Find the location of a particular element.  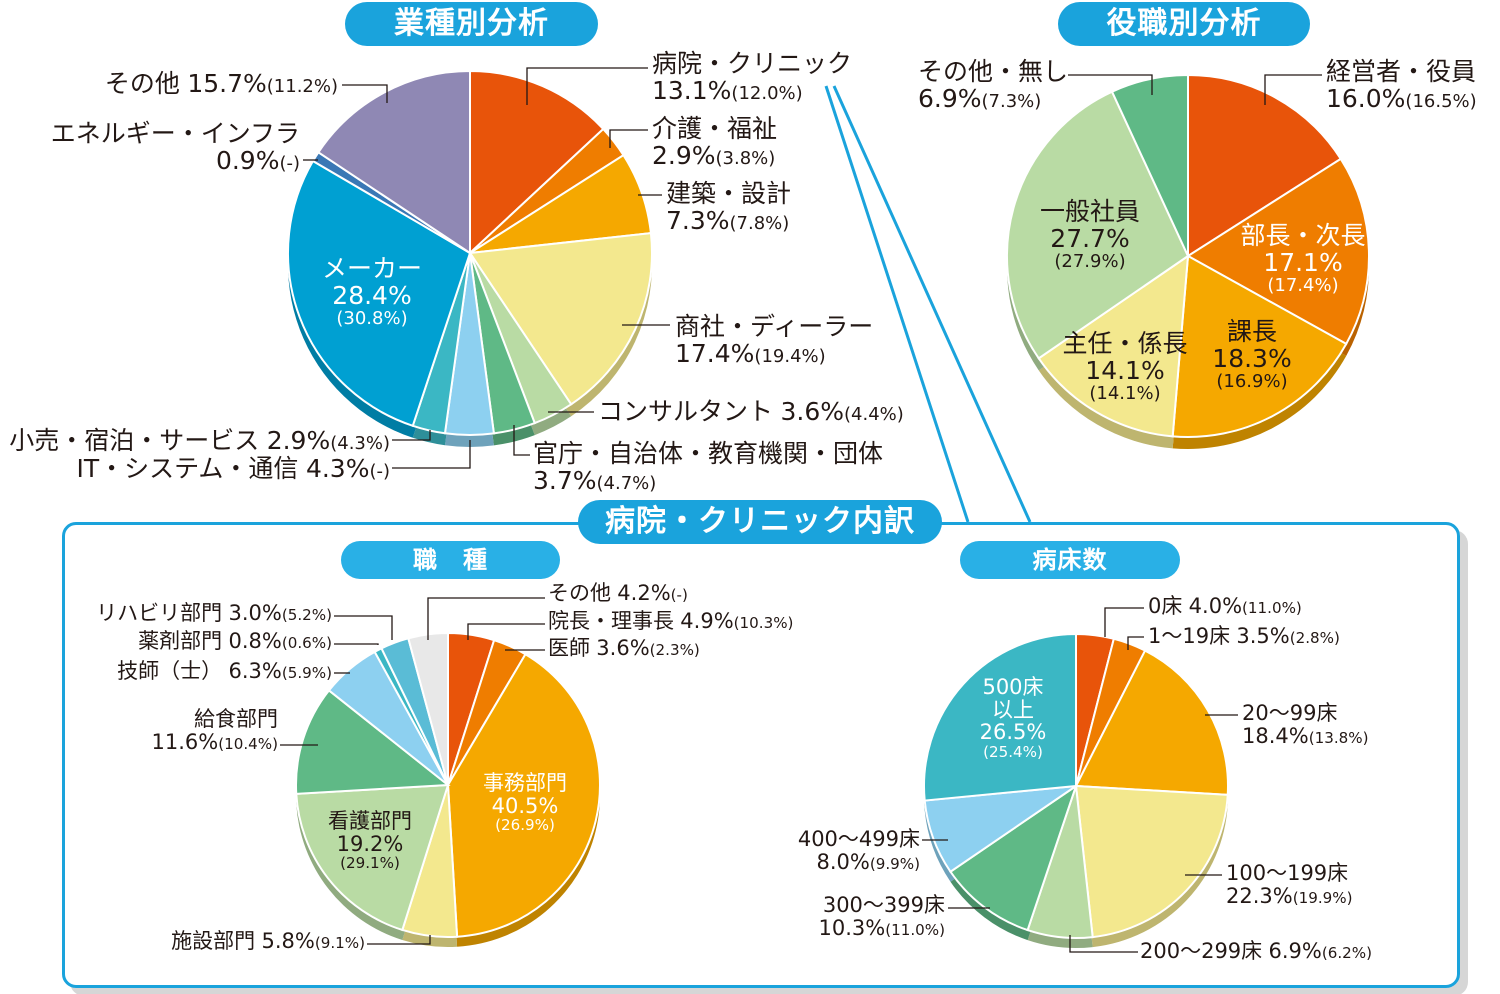

slice-percent: 19.2% is located at coordinates (370, 843).